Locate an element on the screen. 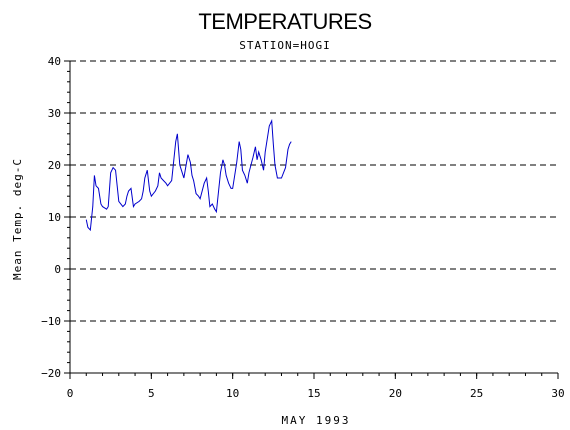 This screenshot has width=570, height=430. chart-title: TEMPERATURES is located at coordinates (284, 21).